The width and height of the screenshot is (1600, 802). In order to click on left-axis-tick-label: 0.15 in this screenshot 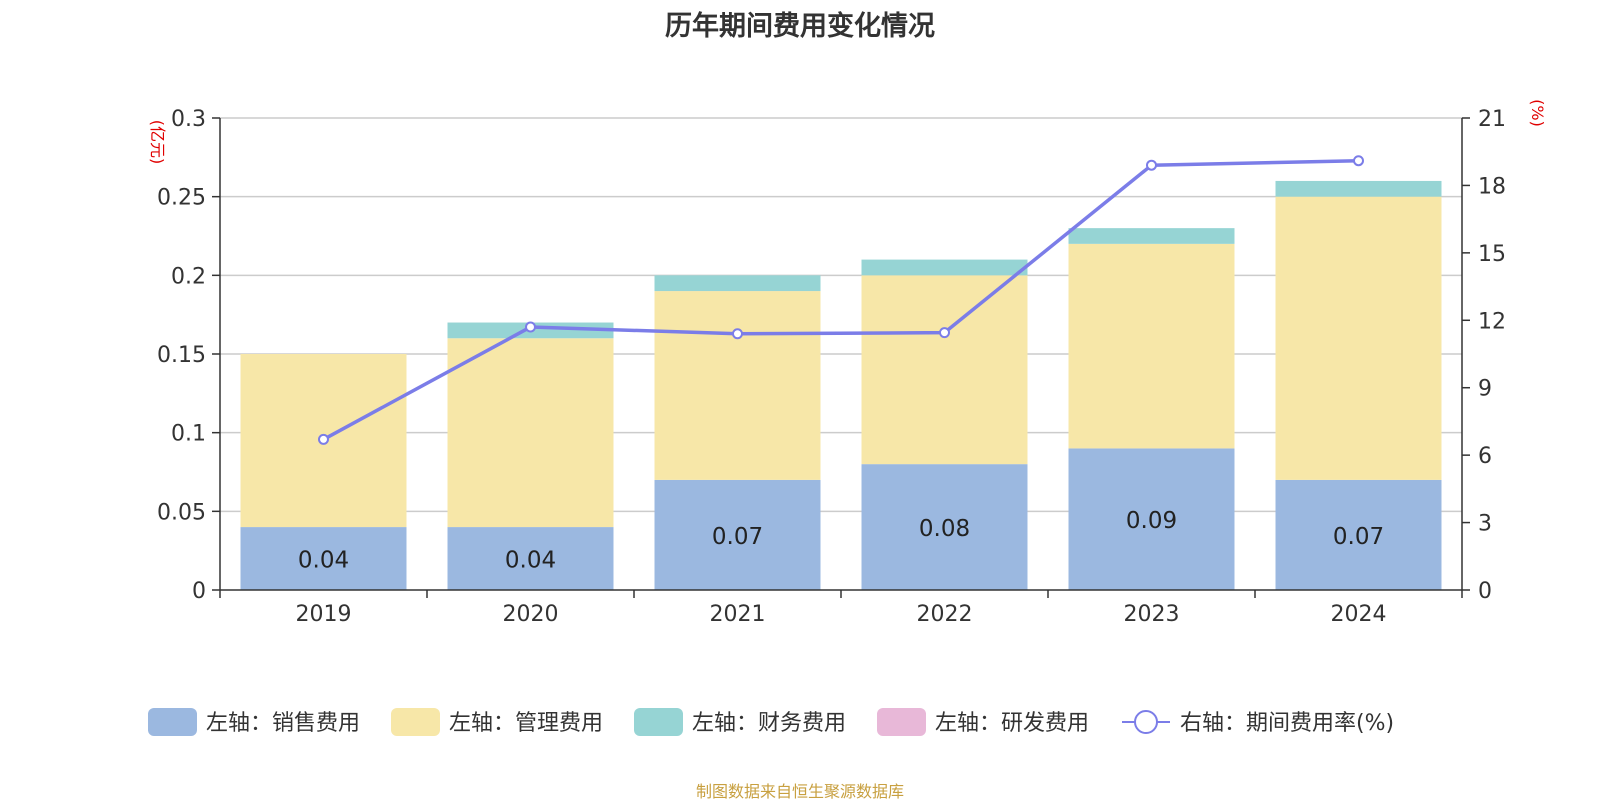, I will do `click(181, 355)`.